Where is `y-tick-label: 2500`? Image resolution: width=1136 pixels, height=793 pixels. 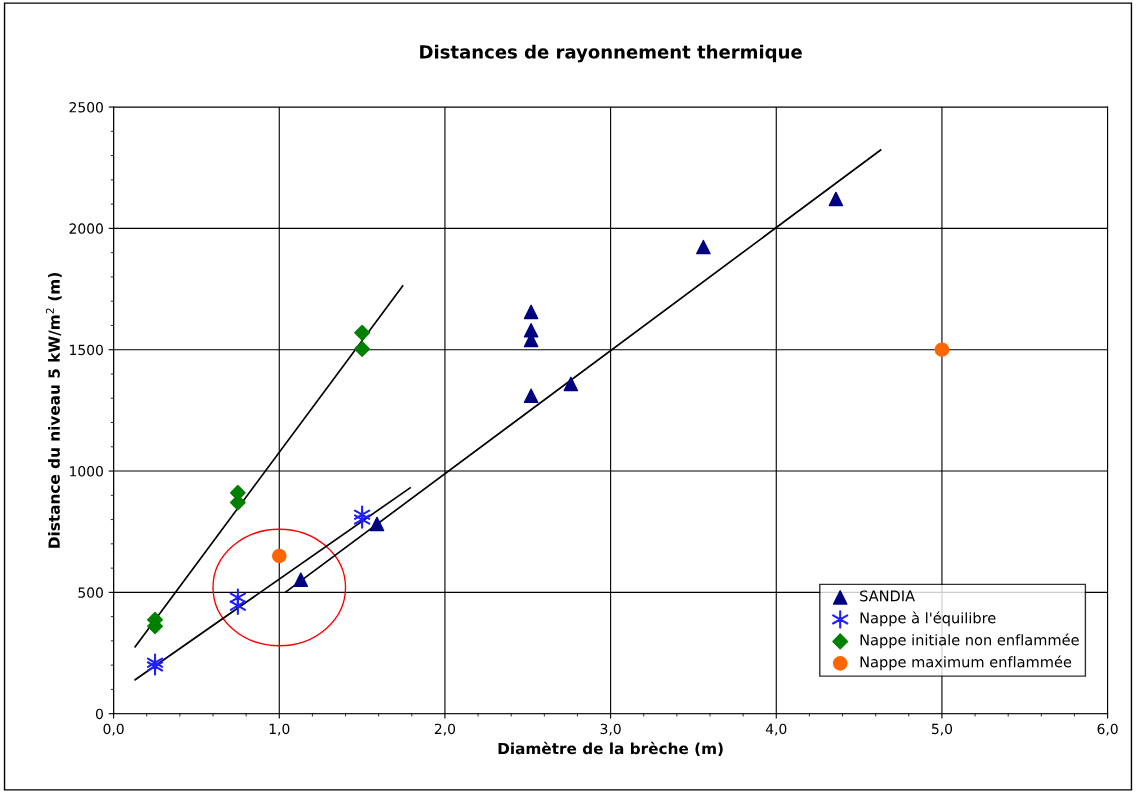 y-tick-label: 2500 is located at coordinates (86, 107).